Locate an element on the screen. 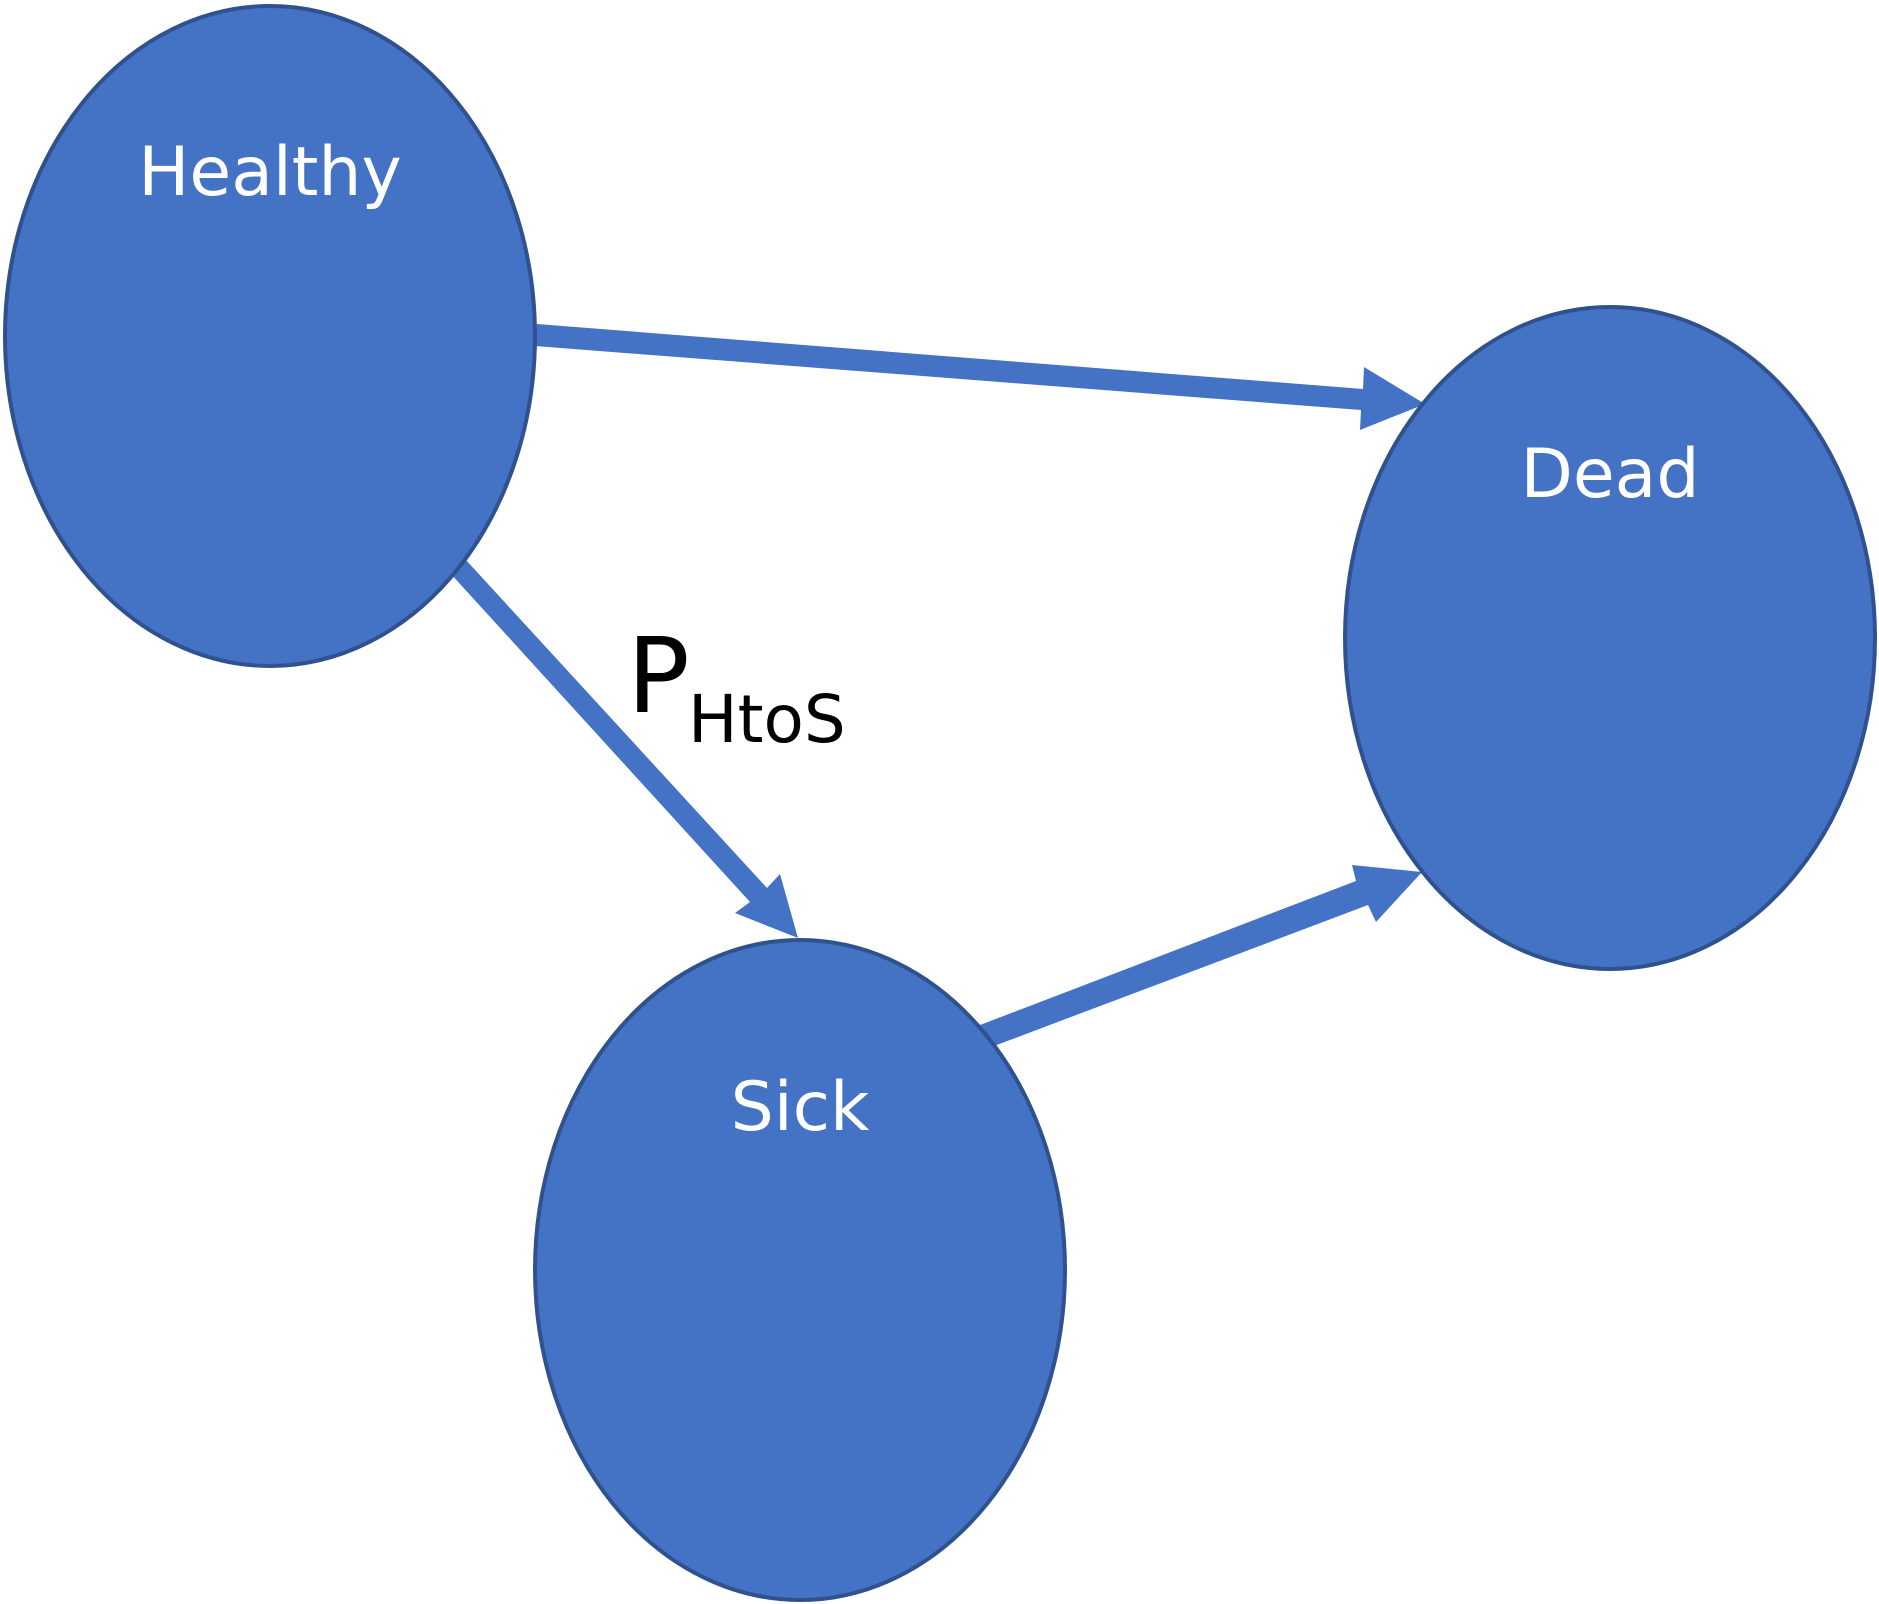 This screenshot has height=1604, width=1879. transition-probability-label: P HtoS is located at coordinates (736, 686).